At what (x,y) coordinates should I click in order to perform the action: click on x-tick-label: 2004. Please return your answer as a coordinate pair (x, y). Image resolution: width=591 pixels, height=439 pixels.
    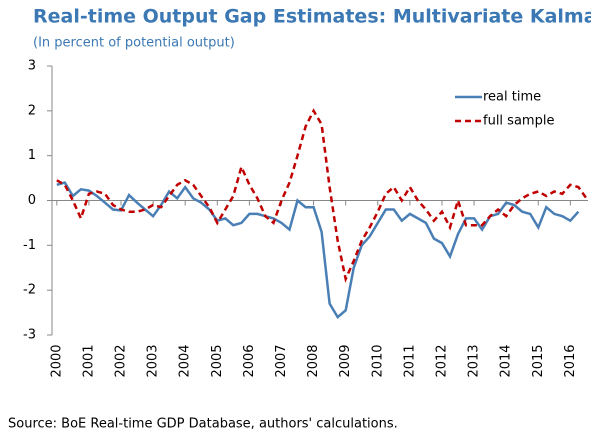
    Looking at the image, I should click on (185, 360).